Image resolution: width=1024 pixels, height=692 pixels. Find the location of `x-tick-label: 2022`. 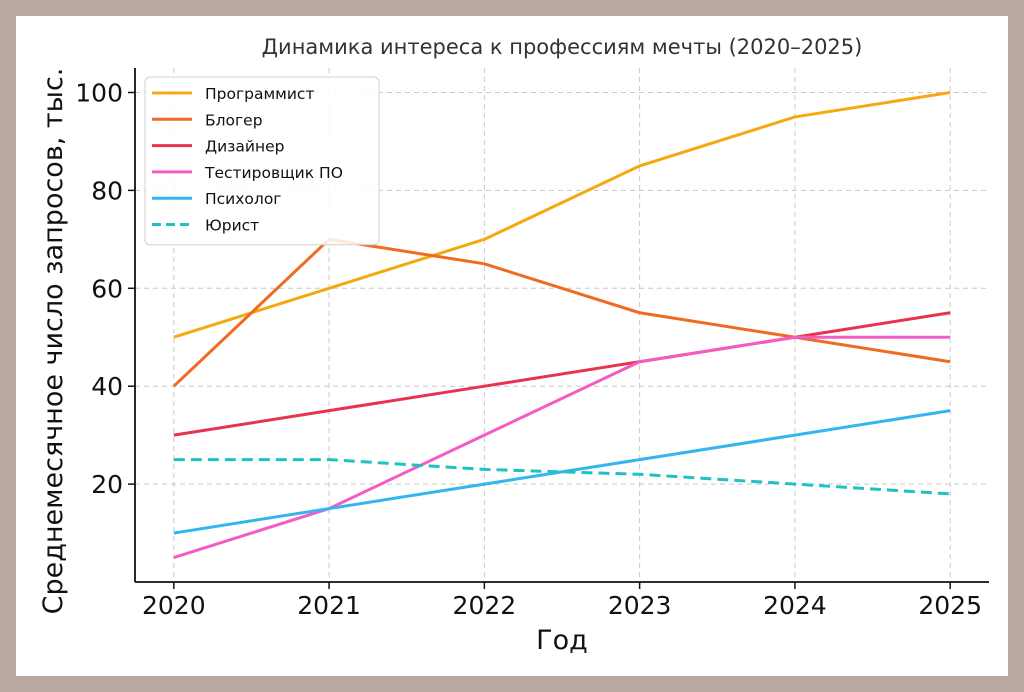

x-tick-label: 2022 is located at coordinates (485, 605).